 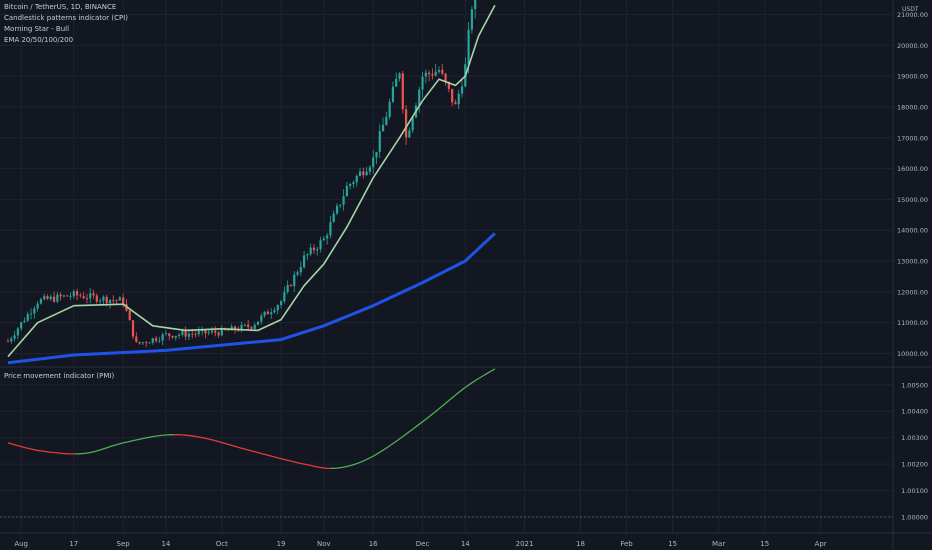 What do you see at coordinates (324, 544) in the screenshot?
I see `time-axis-tick-label: Nov` at bounding box center [324, 544].